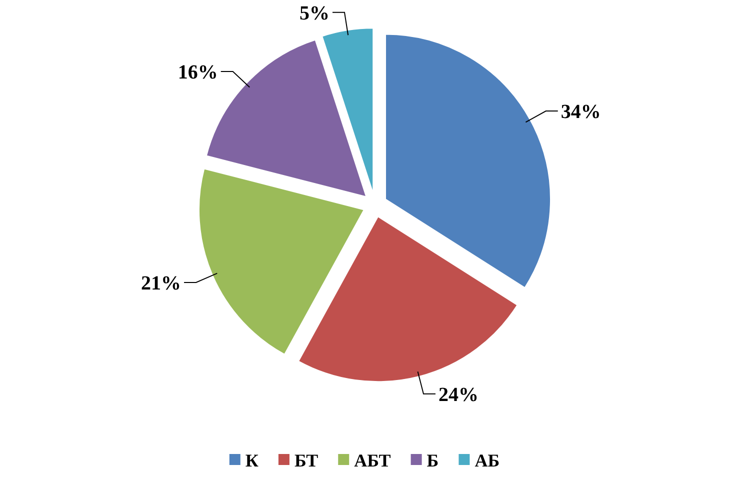 The width and height of the screenshot is (729, 477). I want to click on data-label: 24%, so click(458, 395).